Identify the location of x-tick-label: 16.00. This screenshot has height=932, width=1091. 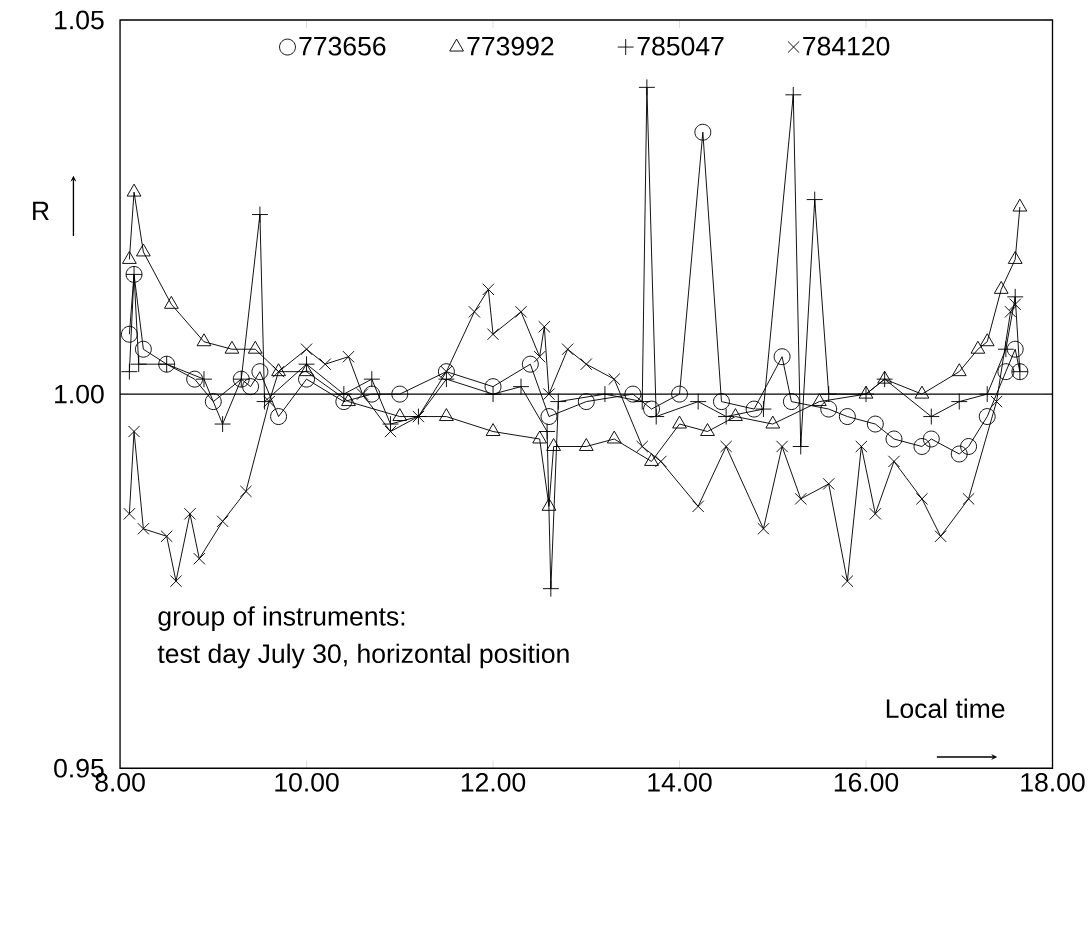
(866, 782).